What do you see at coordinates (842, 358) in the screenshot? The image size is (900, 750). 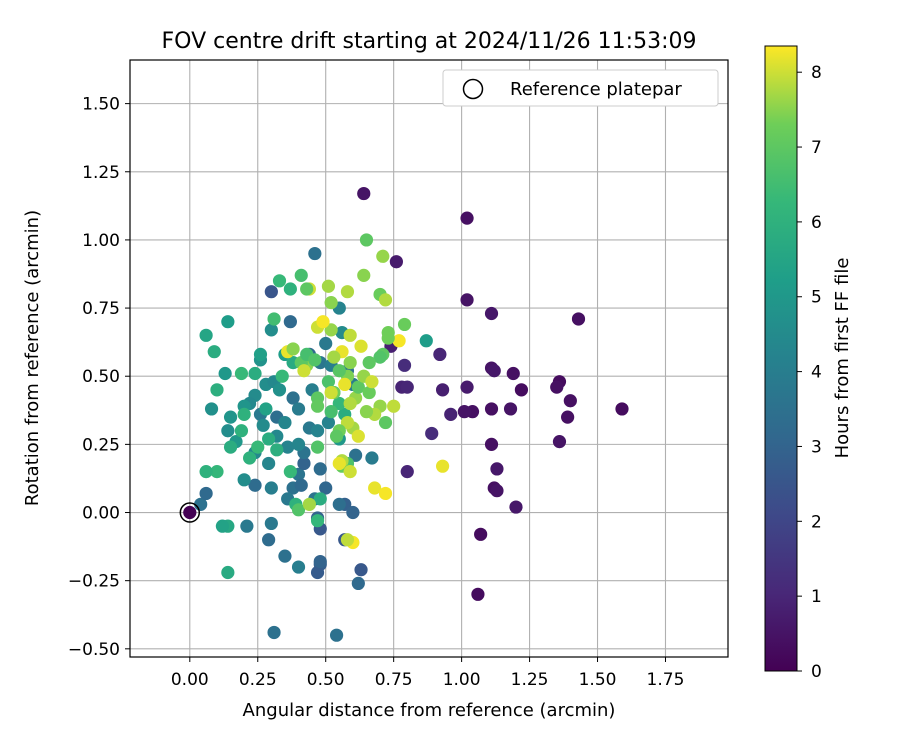 I see `colorbar-label: Hours from first FF file` at bounding box center [842, 358].